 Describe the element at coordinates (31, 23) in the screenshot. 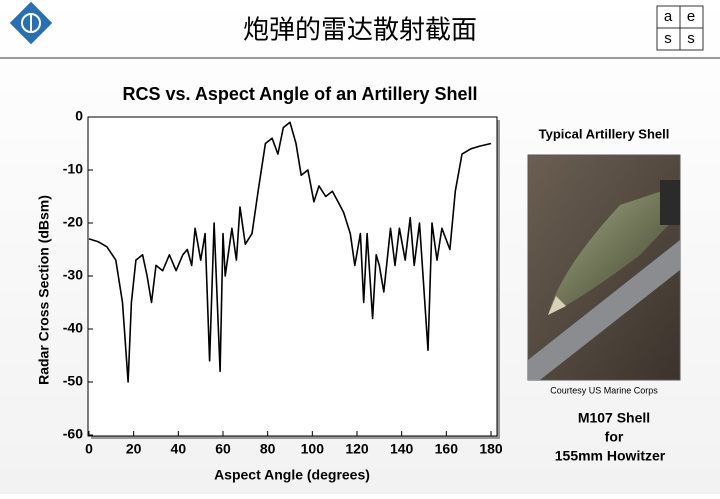

I see `left-logo` at that location.